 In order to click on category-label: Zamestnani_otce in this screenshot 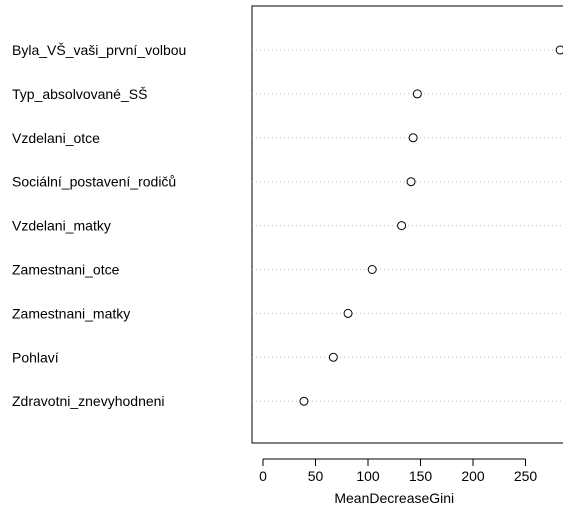, I will do `click(66, 270)`.